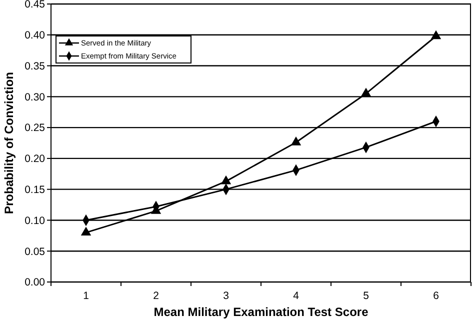 The height and width of the screenshot is (321, 472). What do you see at coordinates (35, 128) in the screenshot?
I see `y-tick-label: 0.25` at bounding box center [35, 128].